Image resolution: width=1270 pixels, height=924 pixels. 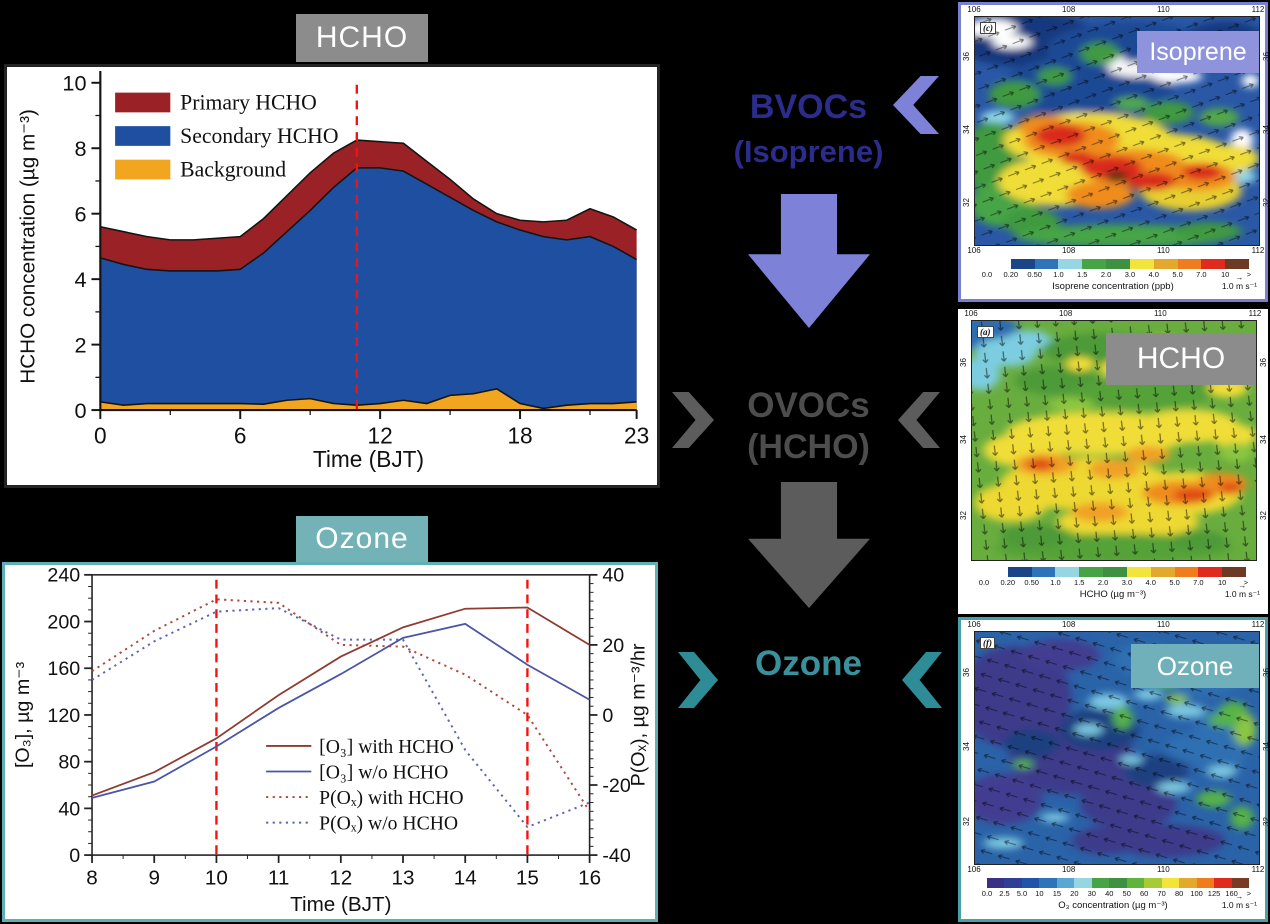 I want to click on chart-text: -20, so click(x=616, y=786).